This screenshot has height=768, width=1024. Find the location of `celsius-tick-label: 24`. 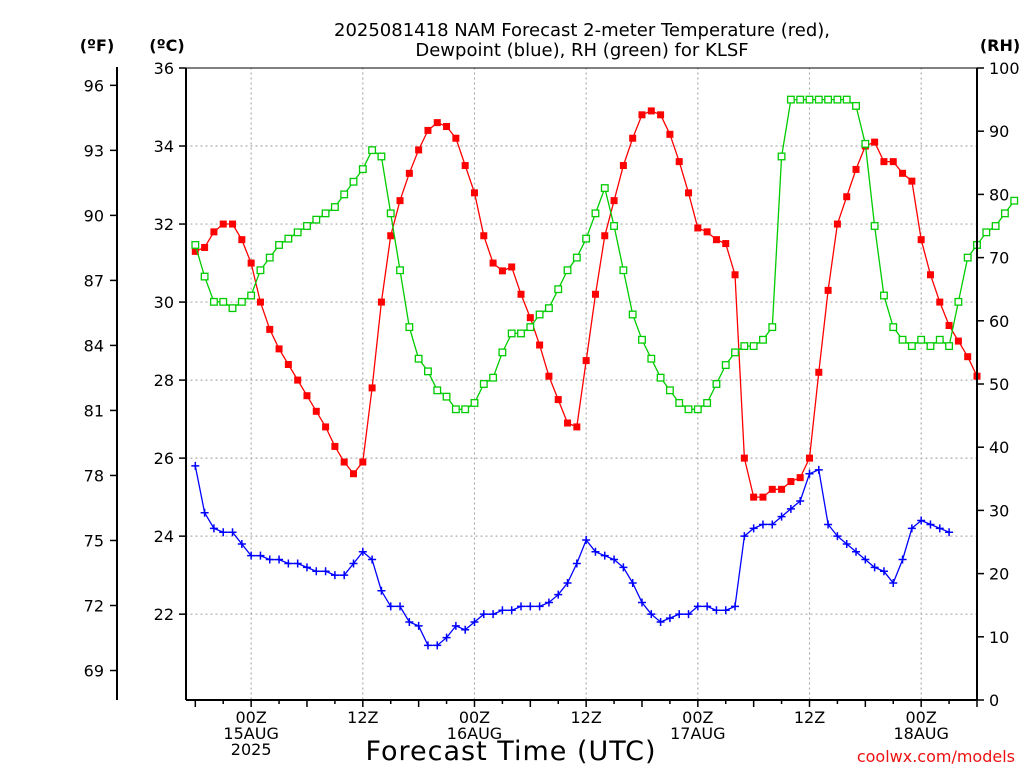

celsius-tick-label: 24 is located at coordinates (164, 536).